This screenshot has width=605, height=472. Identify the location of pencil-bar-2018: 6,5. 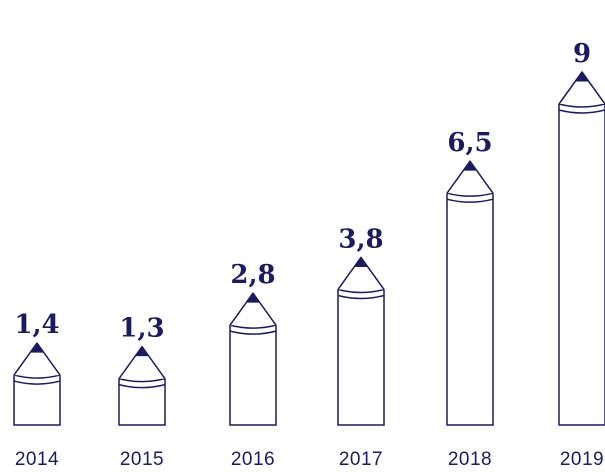
(470, 277).